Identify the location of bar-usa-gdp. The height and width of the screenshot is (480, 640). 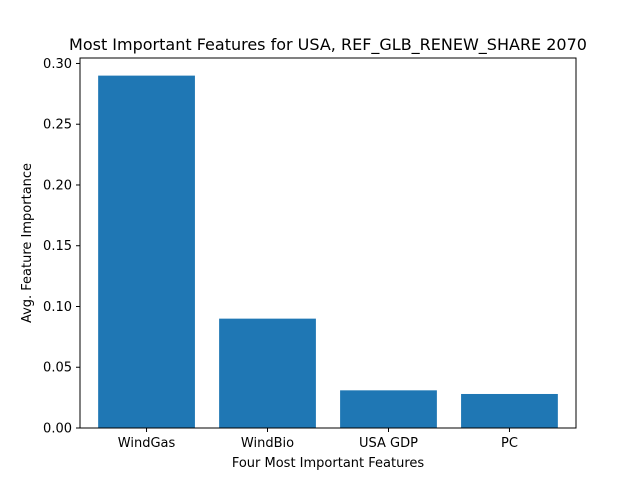
(388, 409).